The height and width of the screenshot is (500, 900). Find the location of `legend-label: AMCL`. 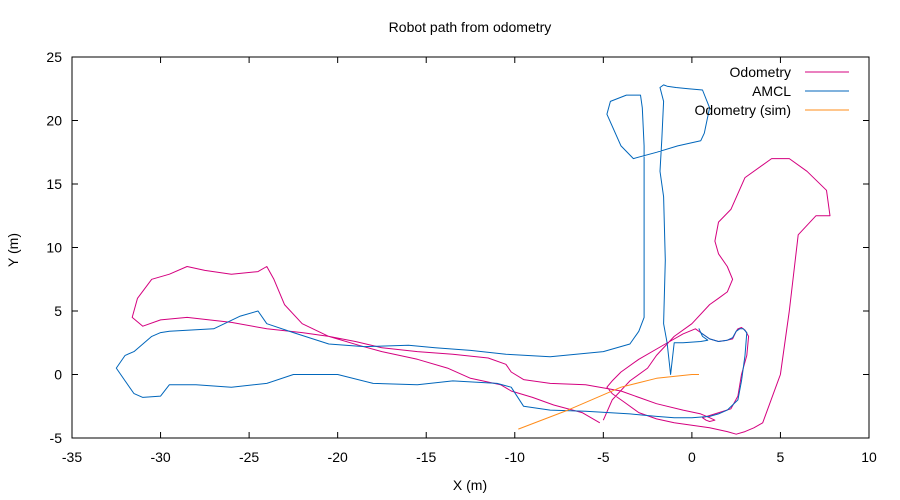

legend-label: AMCL is located at coordinates (771, 91).